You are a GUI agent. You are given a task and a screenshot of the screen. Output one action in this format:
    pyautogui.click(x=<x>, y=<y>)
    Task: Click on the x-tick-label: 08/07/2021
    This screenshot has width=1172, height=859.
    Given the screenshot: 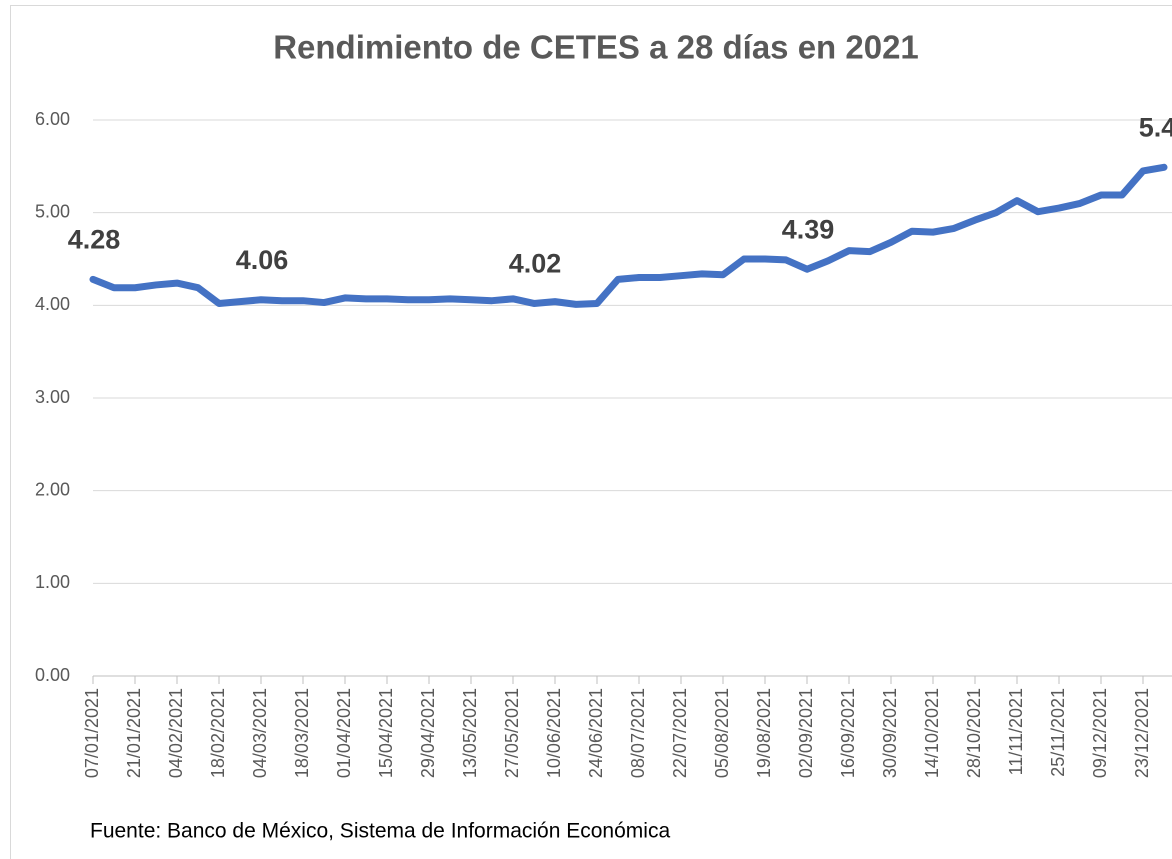 What is the action you would take?
    pyautogui.click(x=638, y=733)
    